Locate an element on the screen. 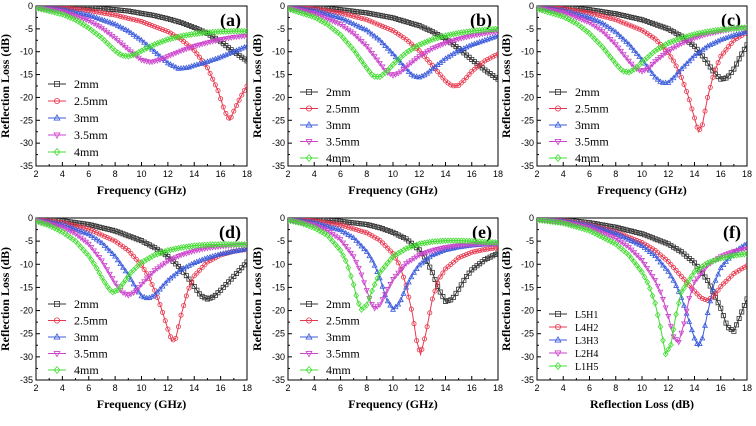 The height and width of the screenshot is (426, 756). x-tick-label: 8 is located at coordinates (115, 388).